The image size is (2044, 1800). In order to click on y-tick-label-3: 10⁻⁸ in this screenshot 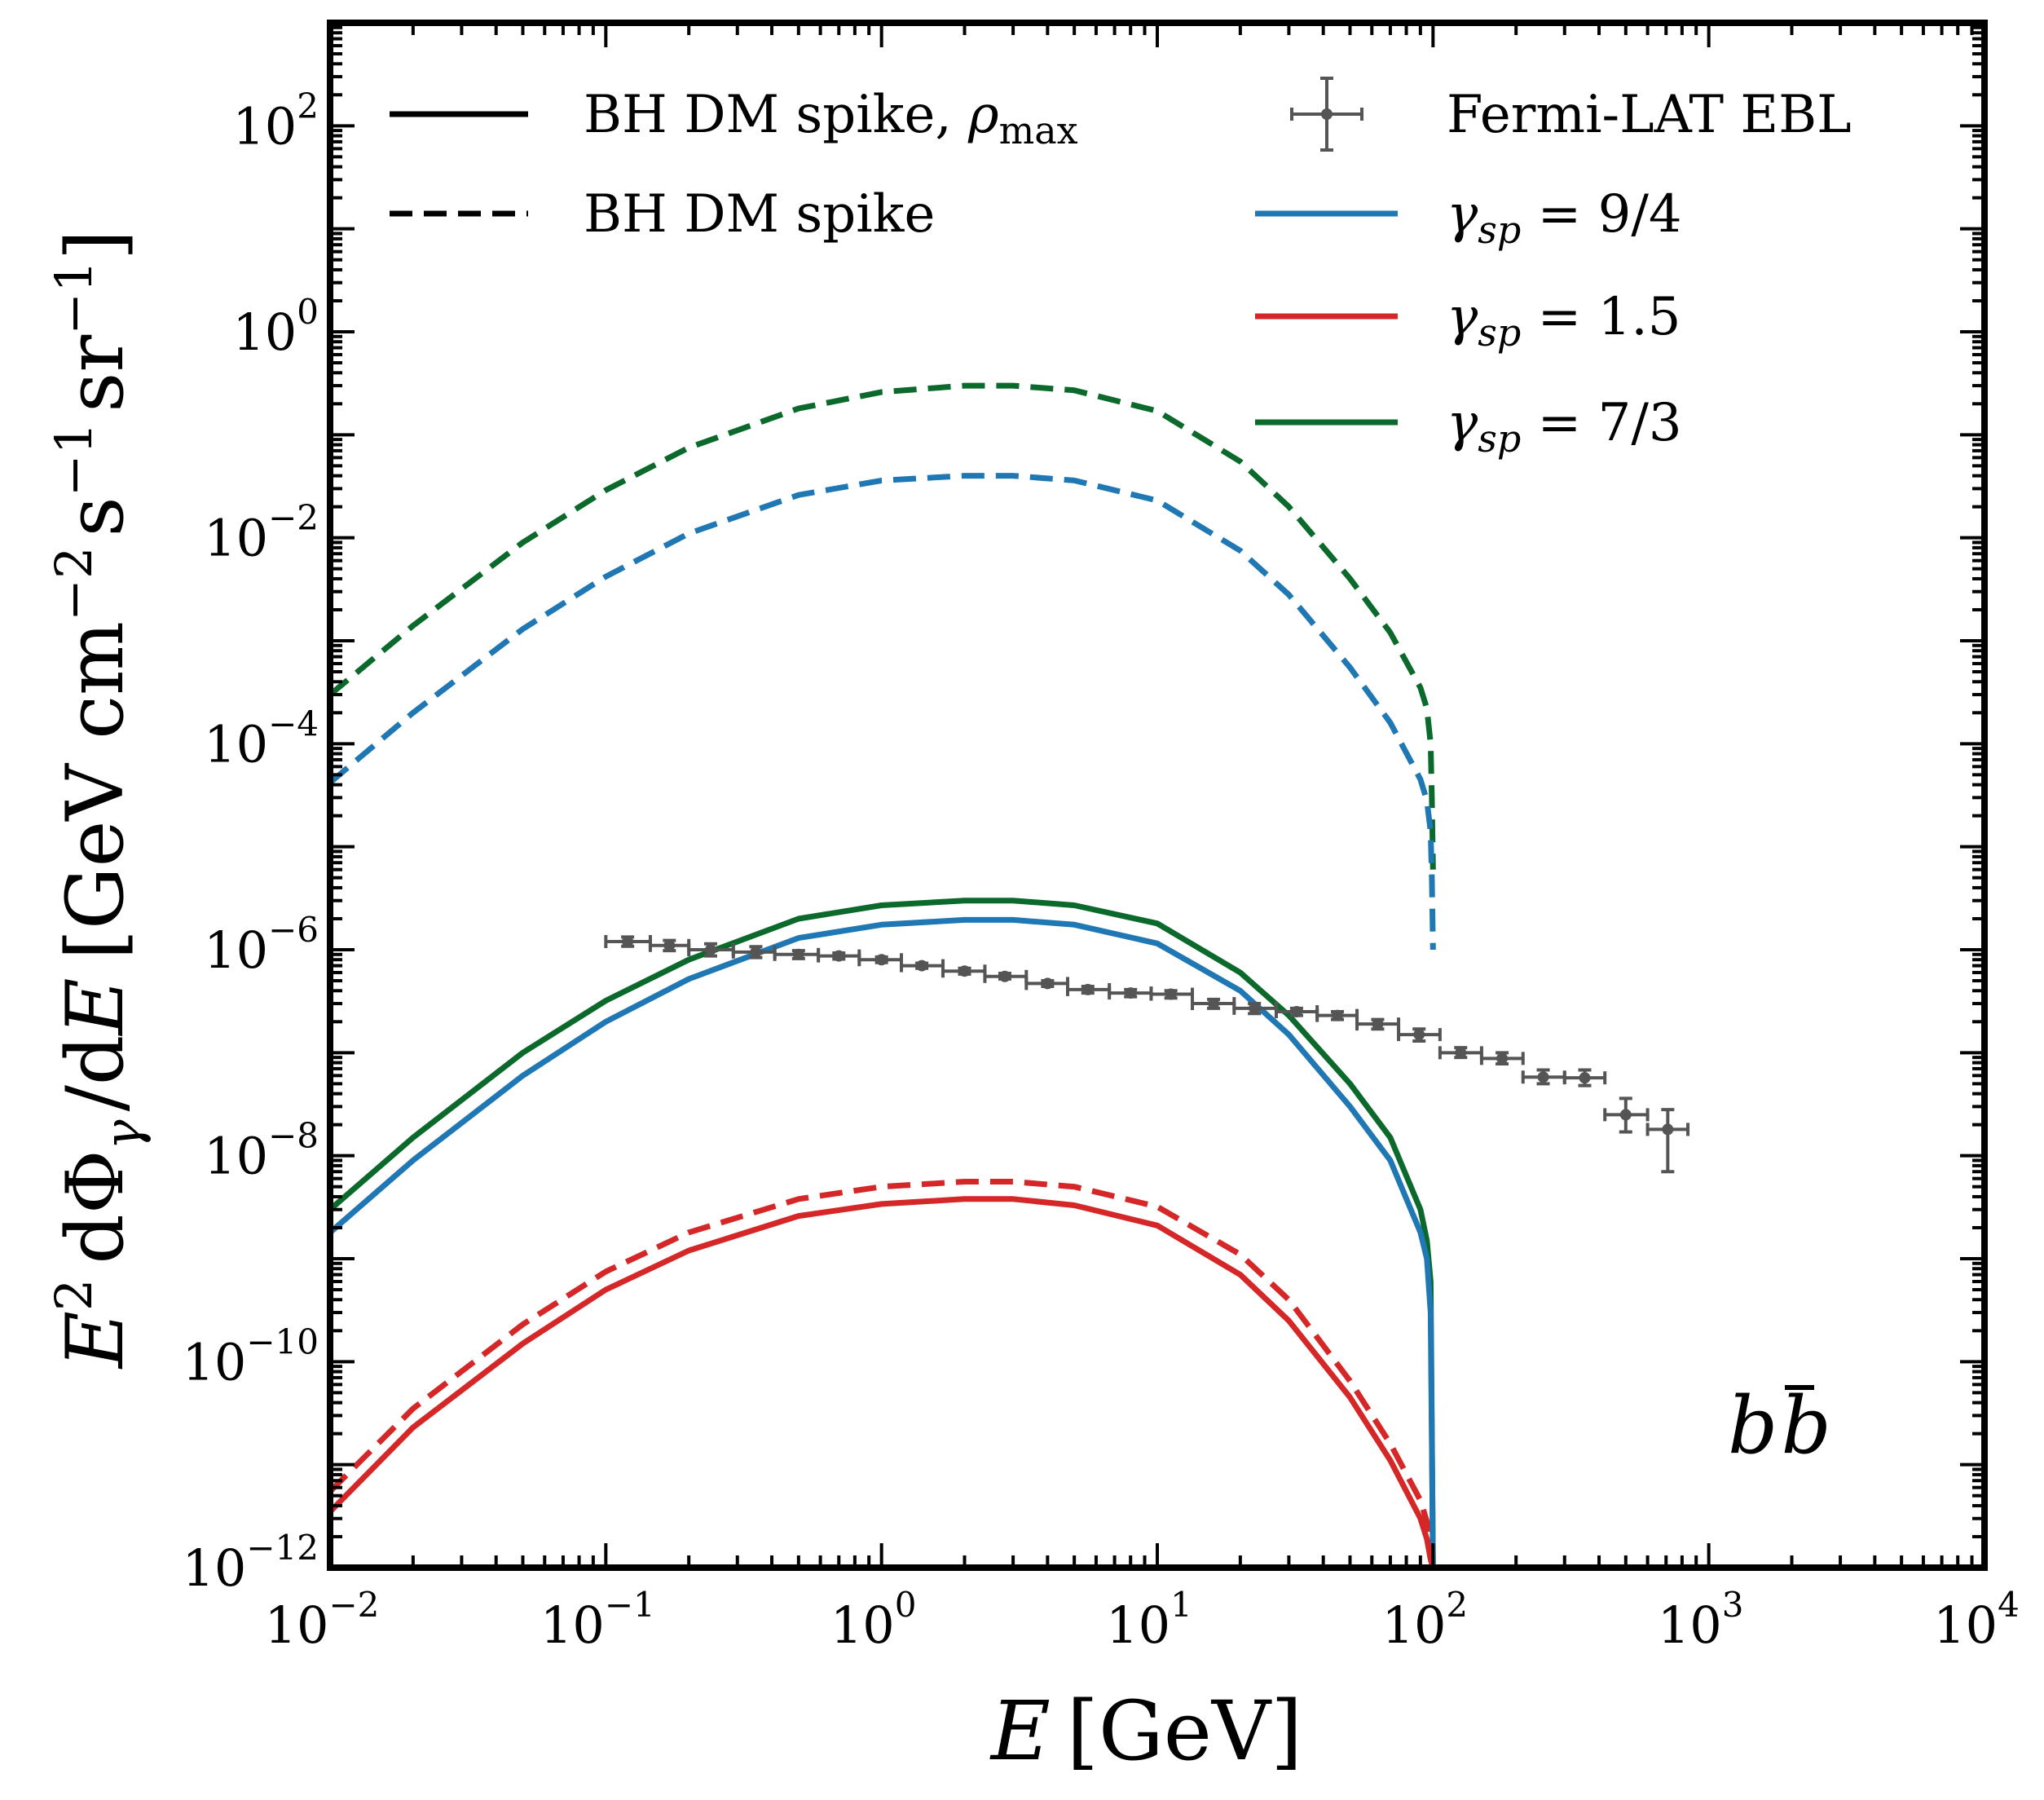, I will do `click(261, 1151)`.